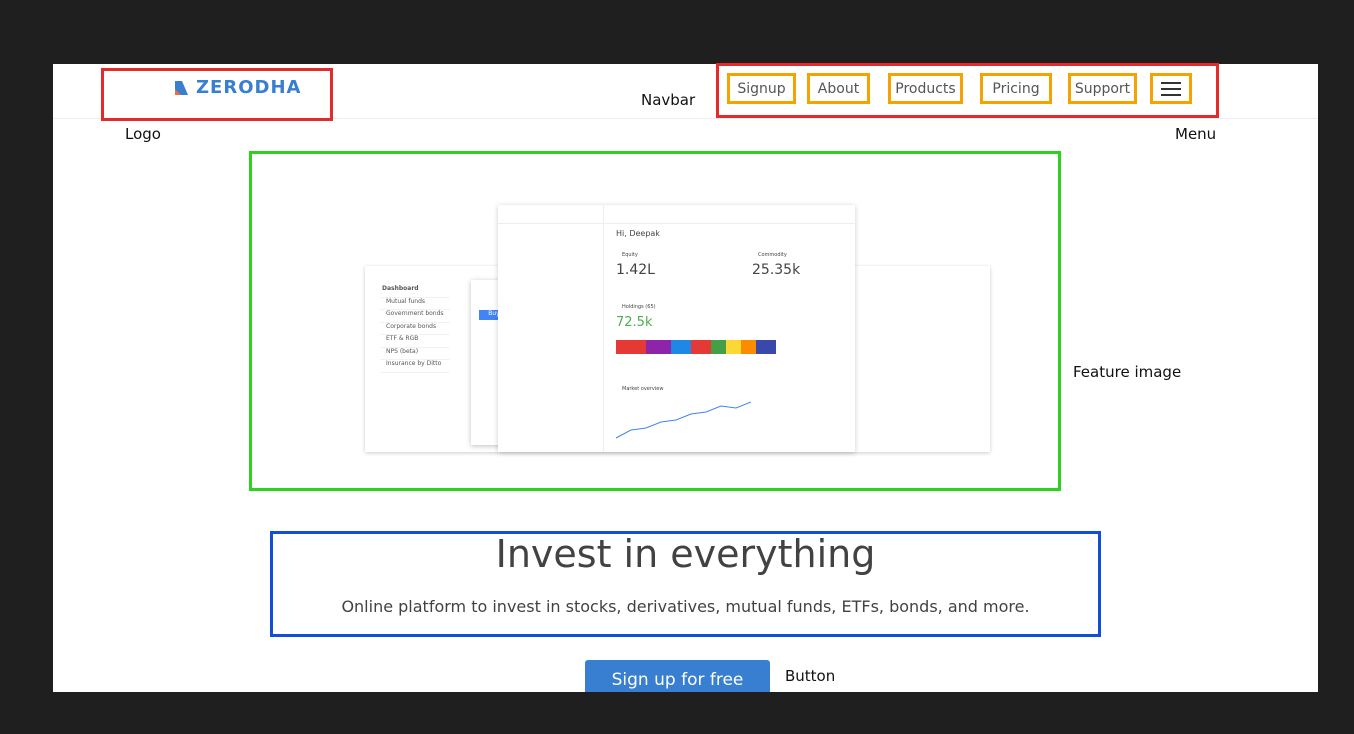  What do you see at coordinates (810, 676) in the screenshot?
I see `button-annotation: Button` at bounding box center [810, 676].